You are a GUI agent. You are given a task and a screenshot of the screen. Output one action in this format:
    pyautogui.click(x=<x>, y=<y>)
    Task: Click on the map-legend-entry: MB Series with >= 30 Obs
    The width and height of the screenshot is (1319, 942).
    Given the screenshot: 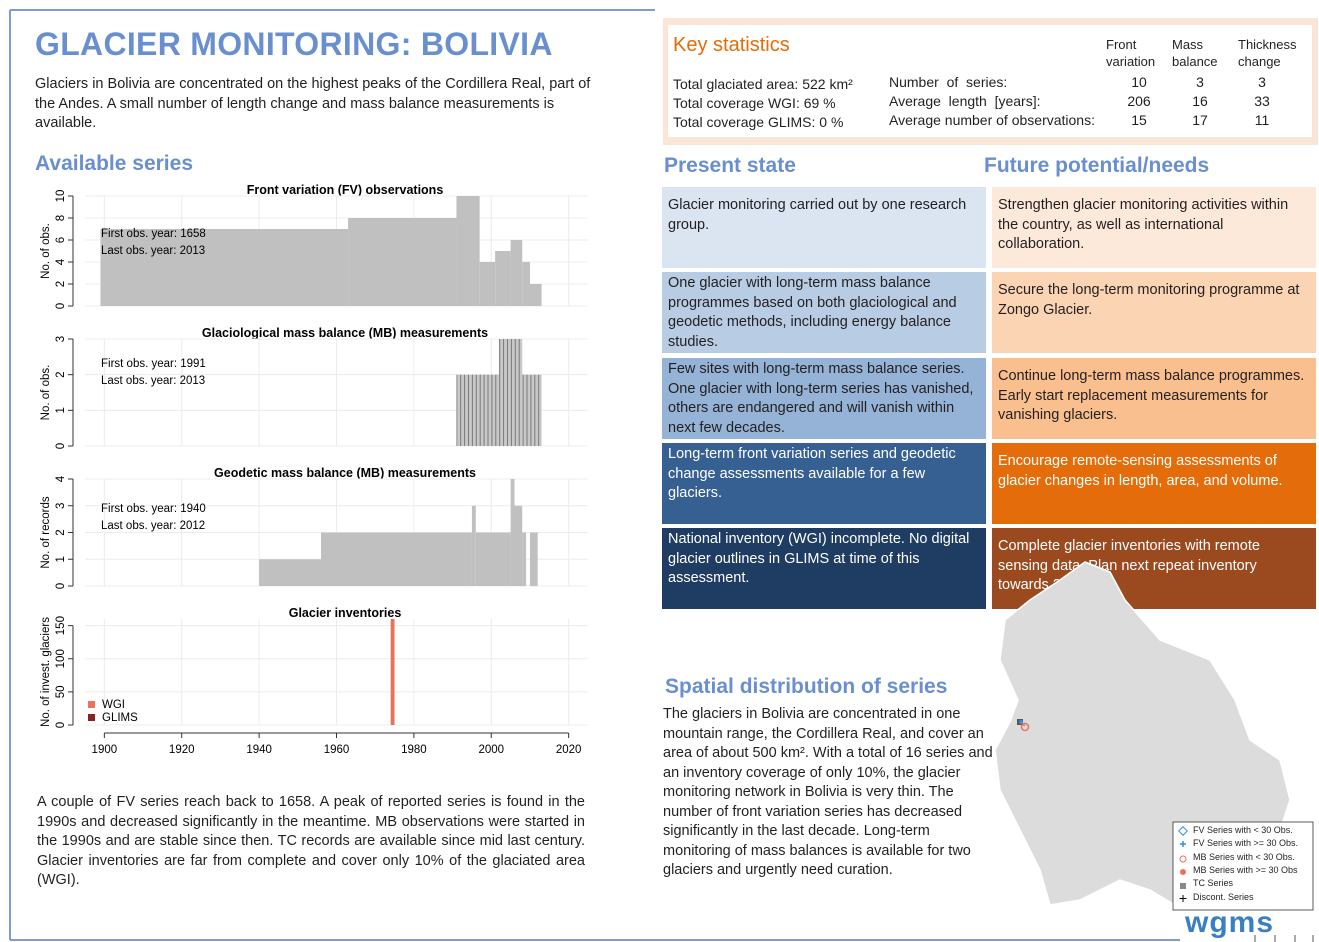 What is the action you would take?
    pyautogui.click(x=1245, y=869)
    